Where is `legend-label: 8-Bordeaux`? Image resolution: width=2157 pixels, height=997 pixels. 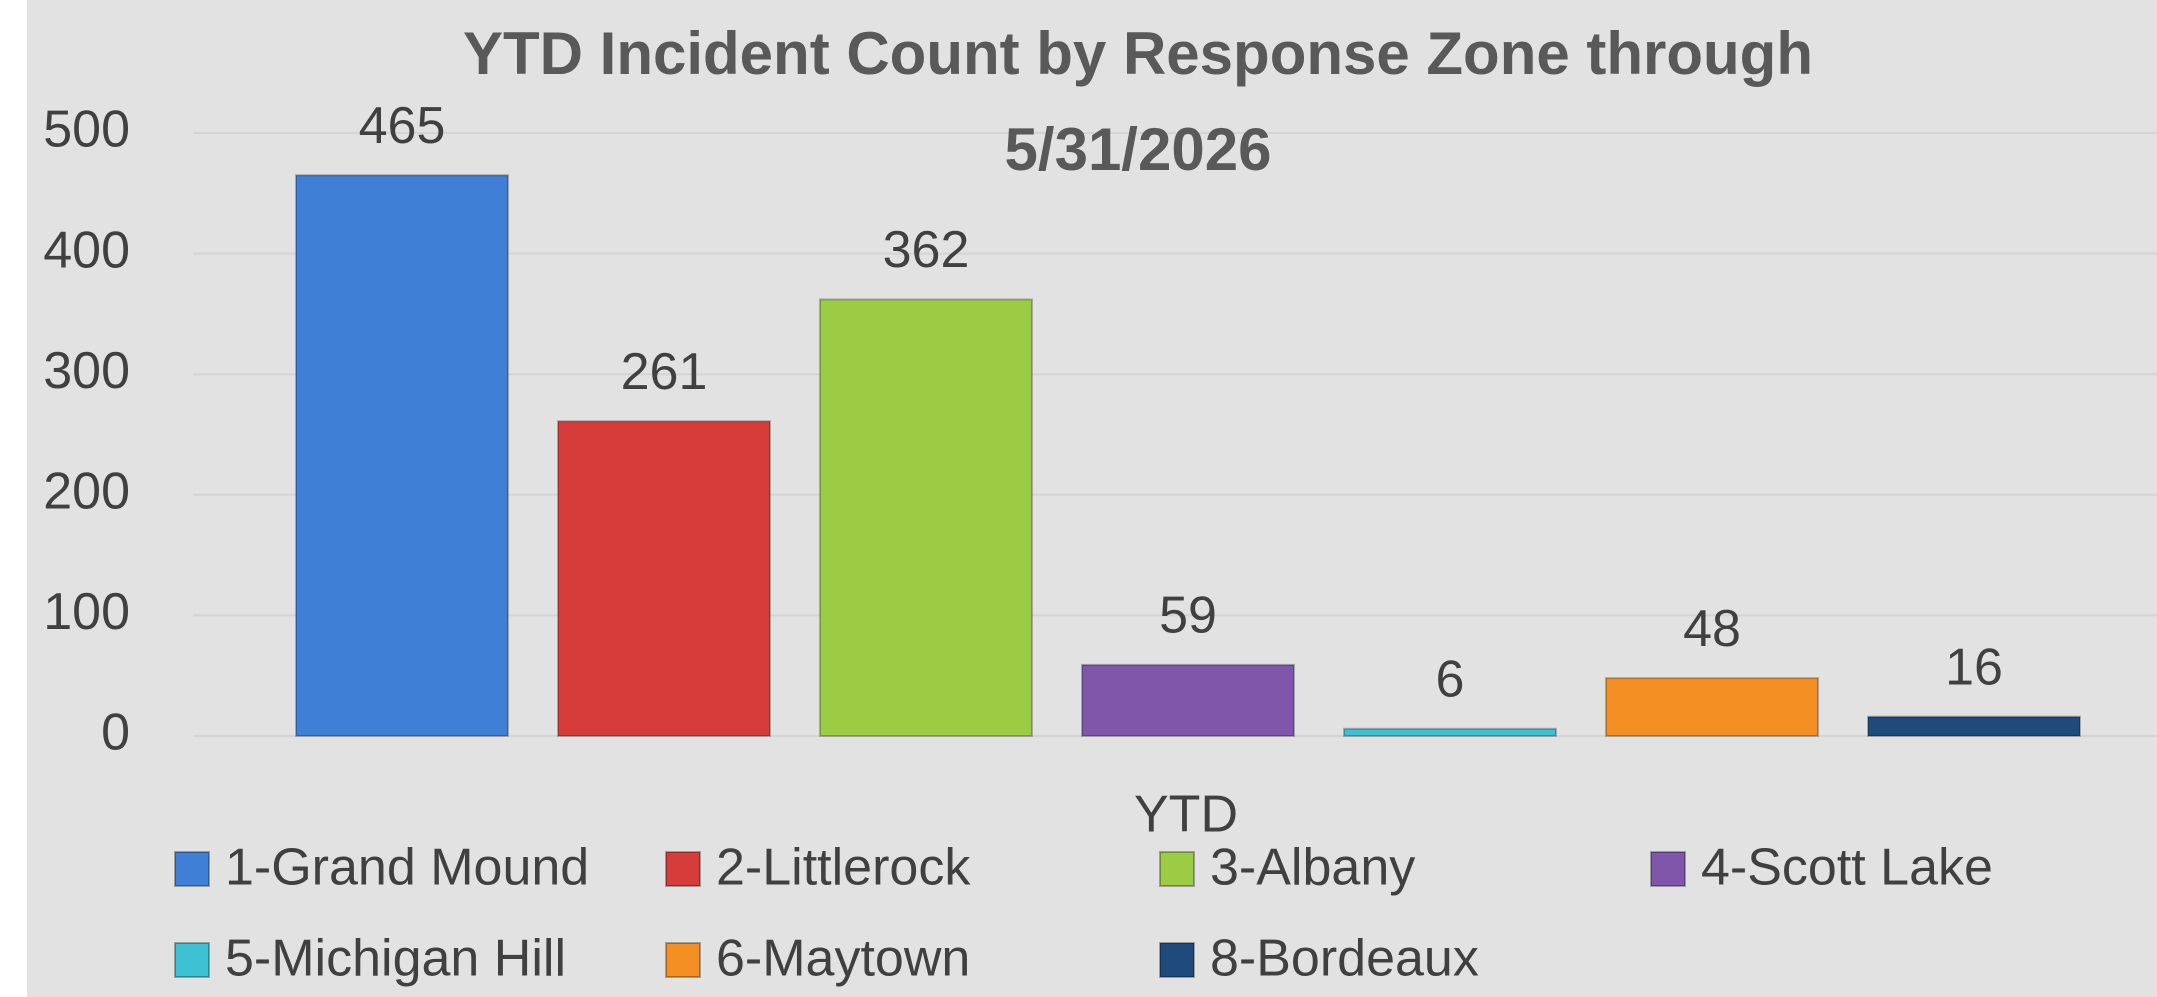
legend-label: 8-Bordeaux is located at coordinates (1344, 959).